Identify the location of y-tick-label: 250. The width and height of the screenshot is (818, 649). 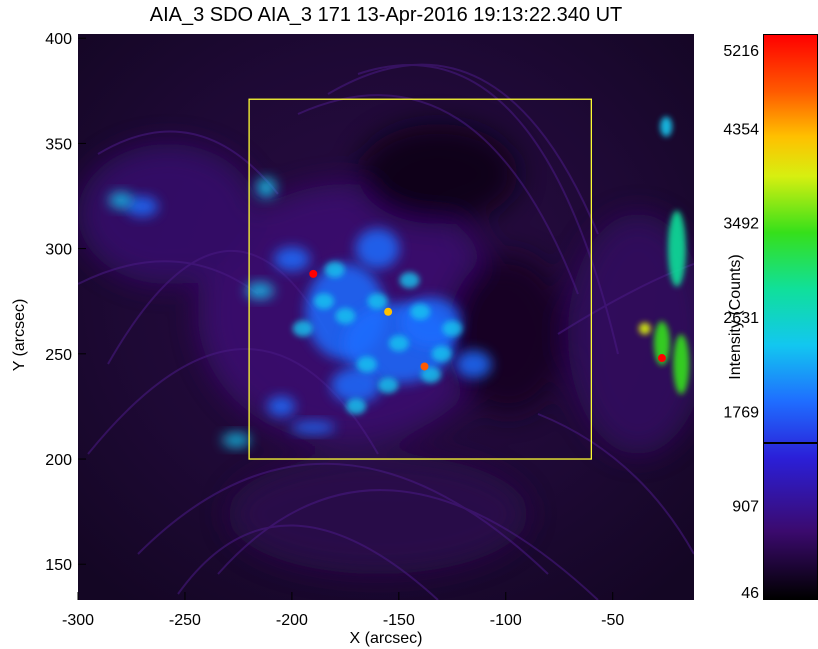
(58, 355).